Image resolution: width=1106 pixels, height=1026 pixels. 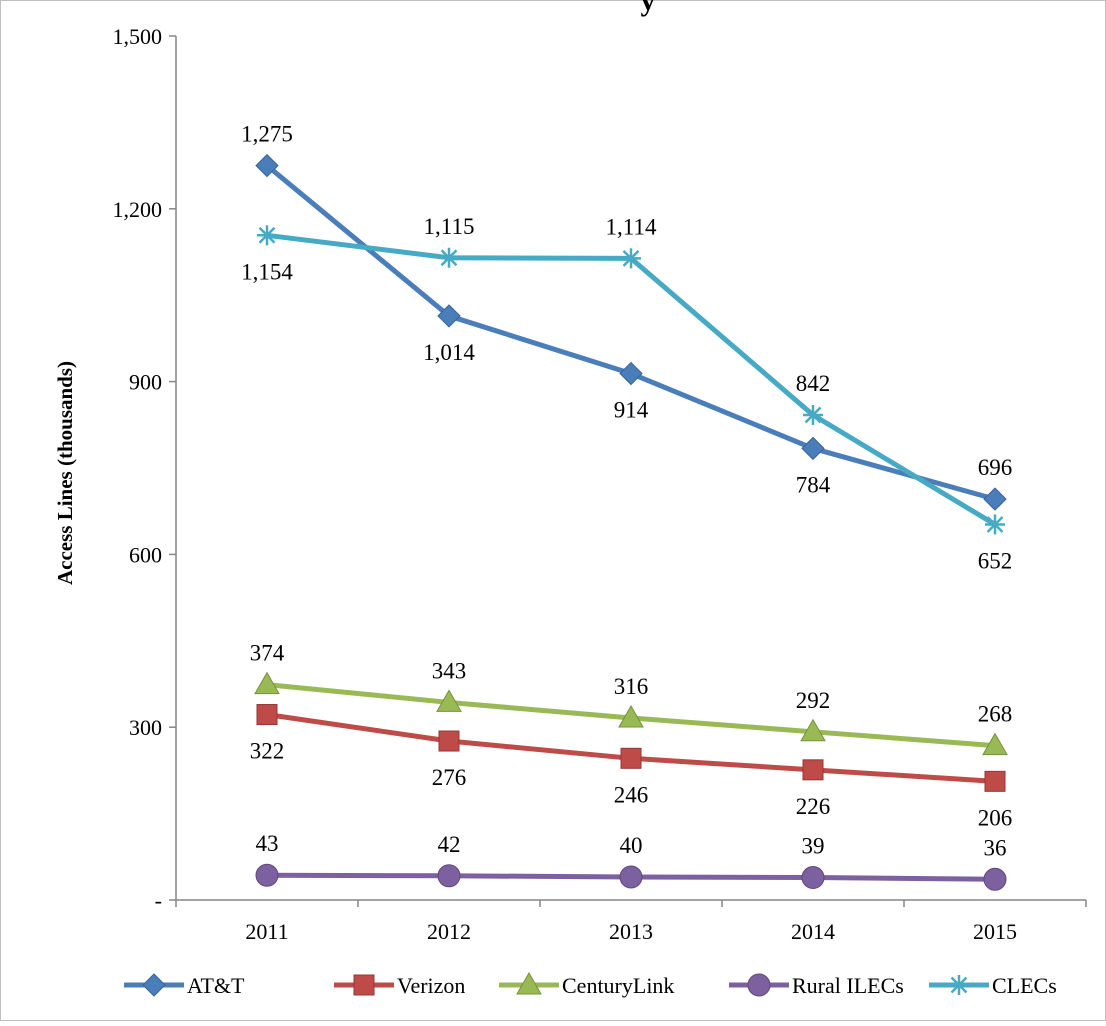 I want to click on data-label-at-t: 784, so click(x=813, y=484).